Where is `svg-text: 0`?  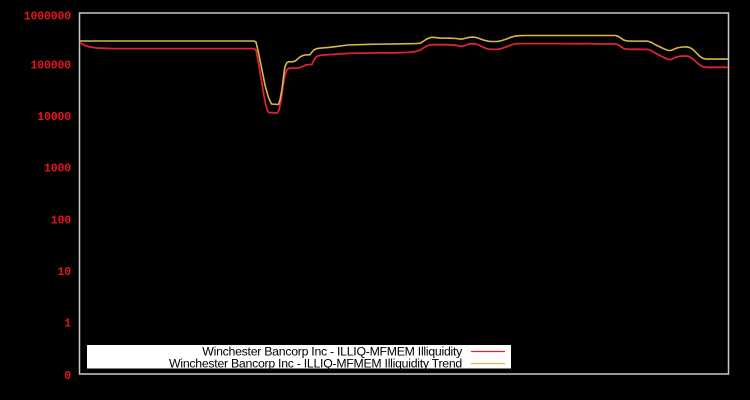
svg-text: 0 is located at coordinates (67, 376).